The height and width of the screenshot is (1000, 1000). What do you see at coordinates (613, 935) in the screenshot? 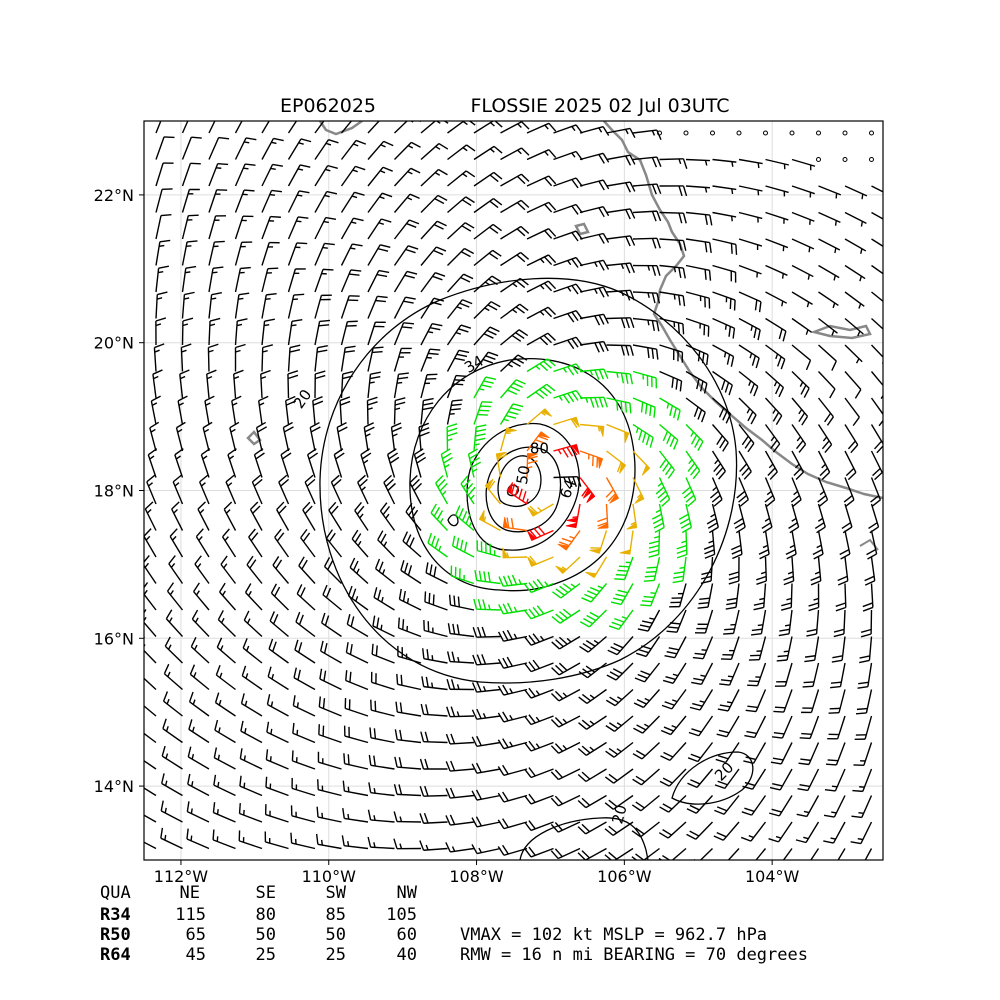
I see `stats-vmax-mslp: VMAX = 102 kt MSLP = 962.7 hPa` at bounding box center [613, 935].